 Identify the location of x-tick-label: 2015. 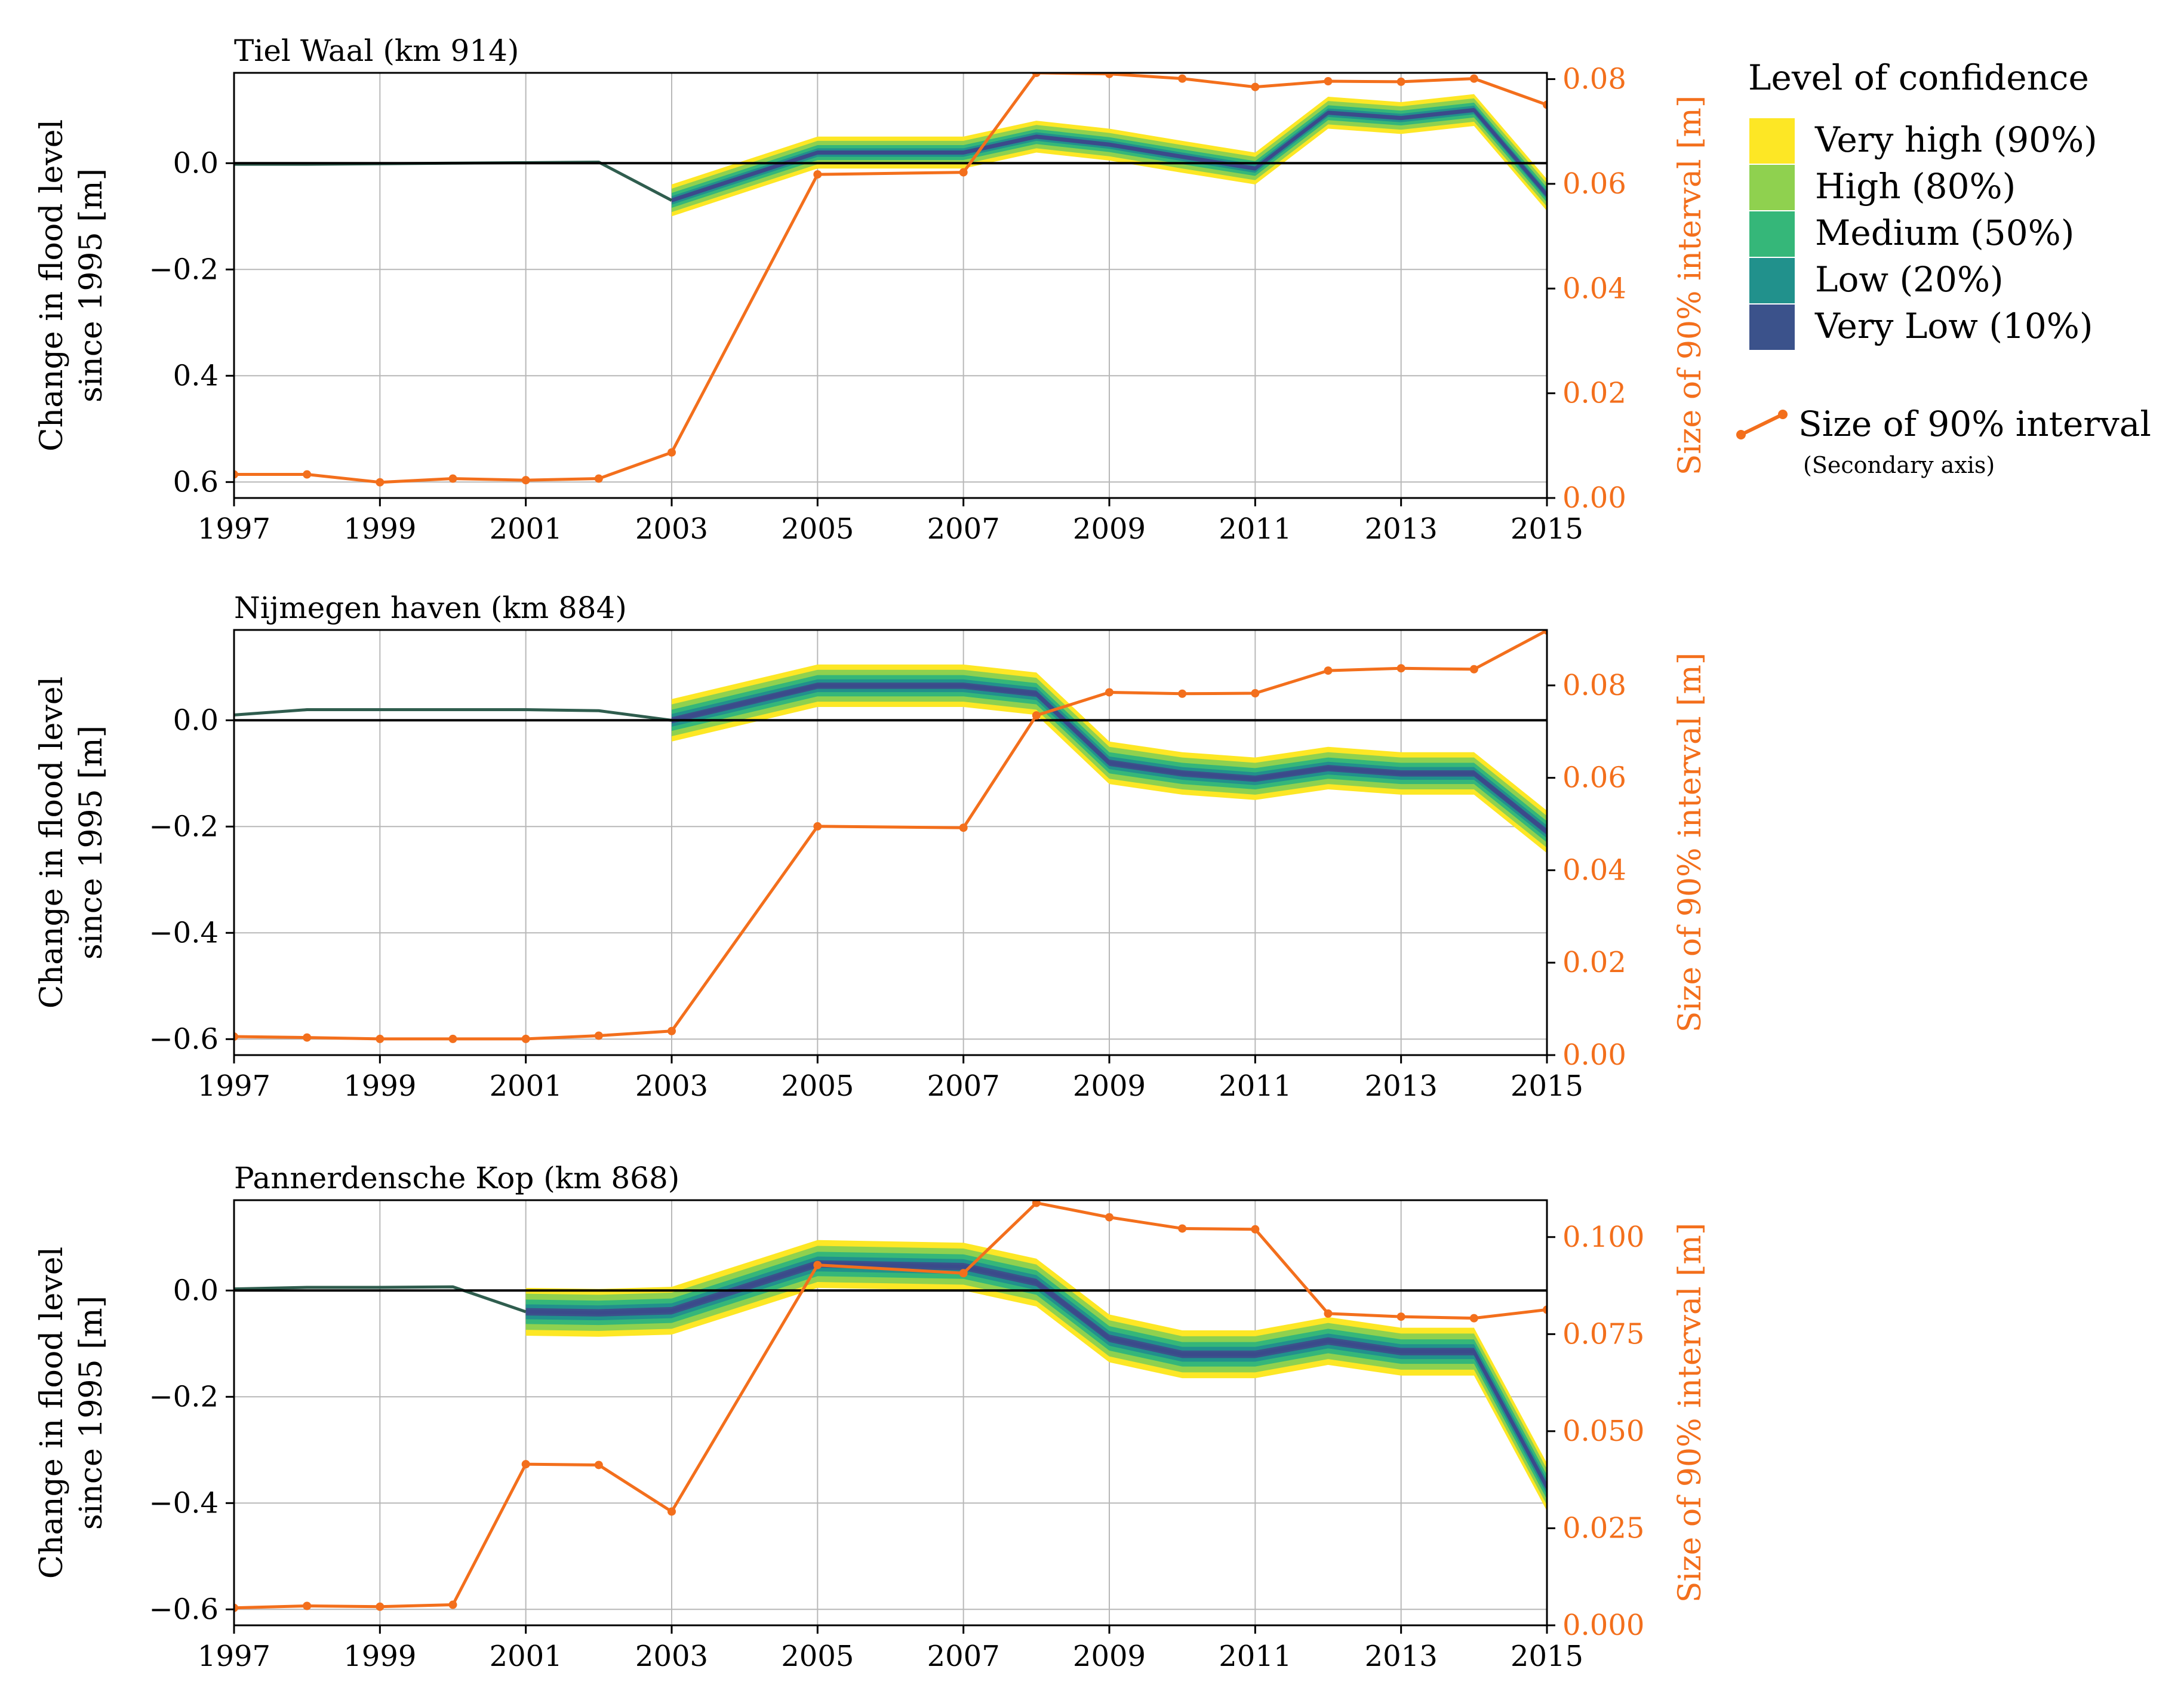
(1547, 1086).